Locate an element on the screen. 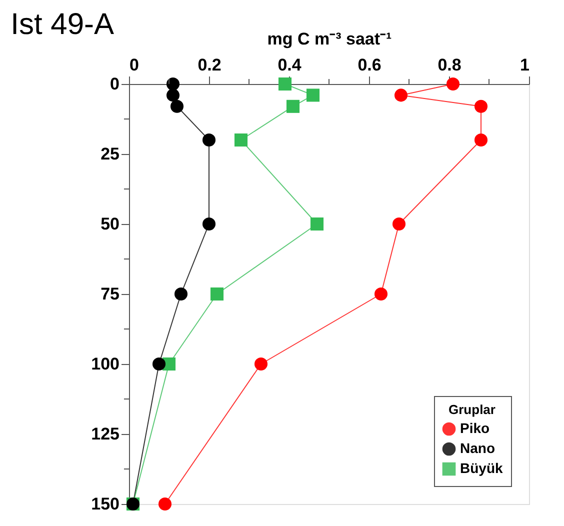 The width and height of the screenshot is (564, 526). y-tick-label: 150 is located at coordinates (105, 504).